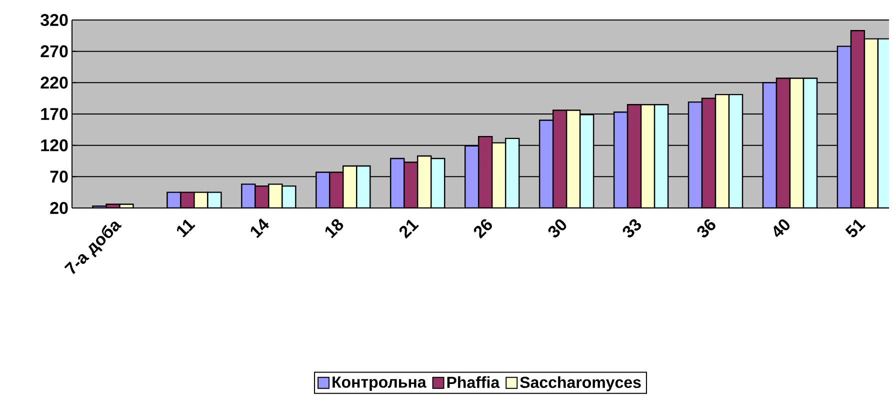 Image resolution: width=892 pixels, height=403 pixels. Describe the element at coordinates (855, 228) in the screenshot. I see `x-tick-label: 51` at that location.